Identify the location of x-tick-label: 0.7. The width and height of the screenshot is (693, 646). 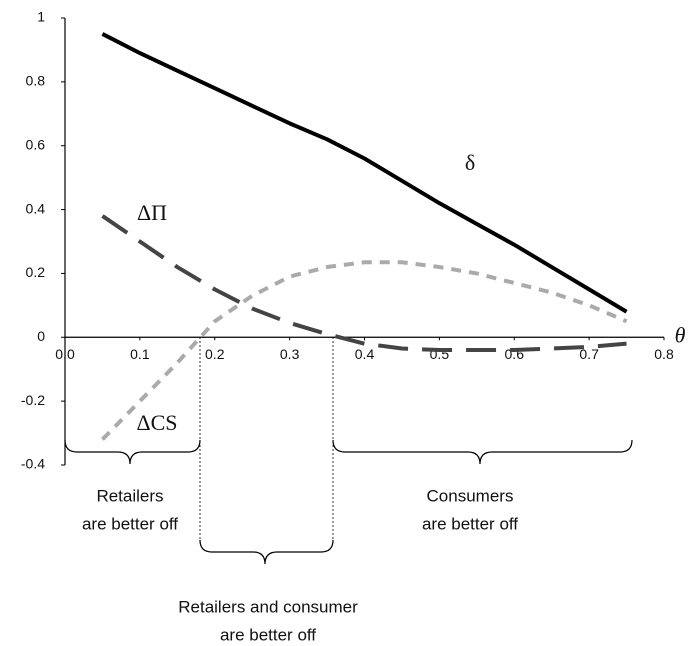
(589, 354).